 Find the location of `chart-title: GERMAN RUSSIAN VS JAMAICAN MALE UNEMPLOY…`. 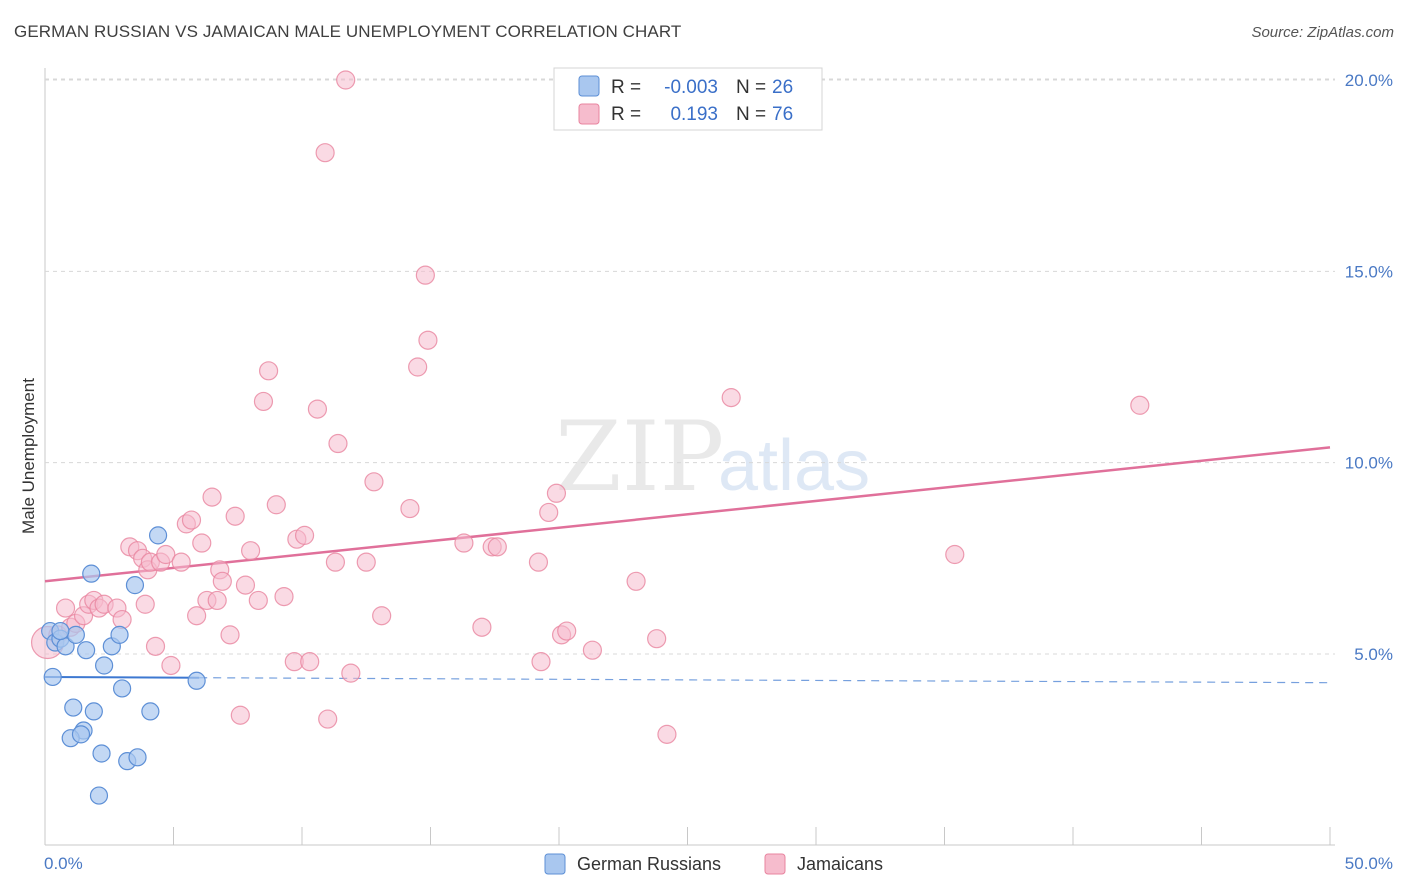

chart-title: GERMAN RUSSIAN VS JAMAICAN MALE UNEMPLOY… is located at coordinates (348, 31).